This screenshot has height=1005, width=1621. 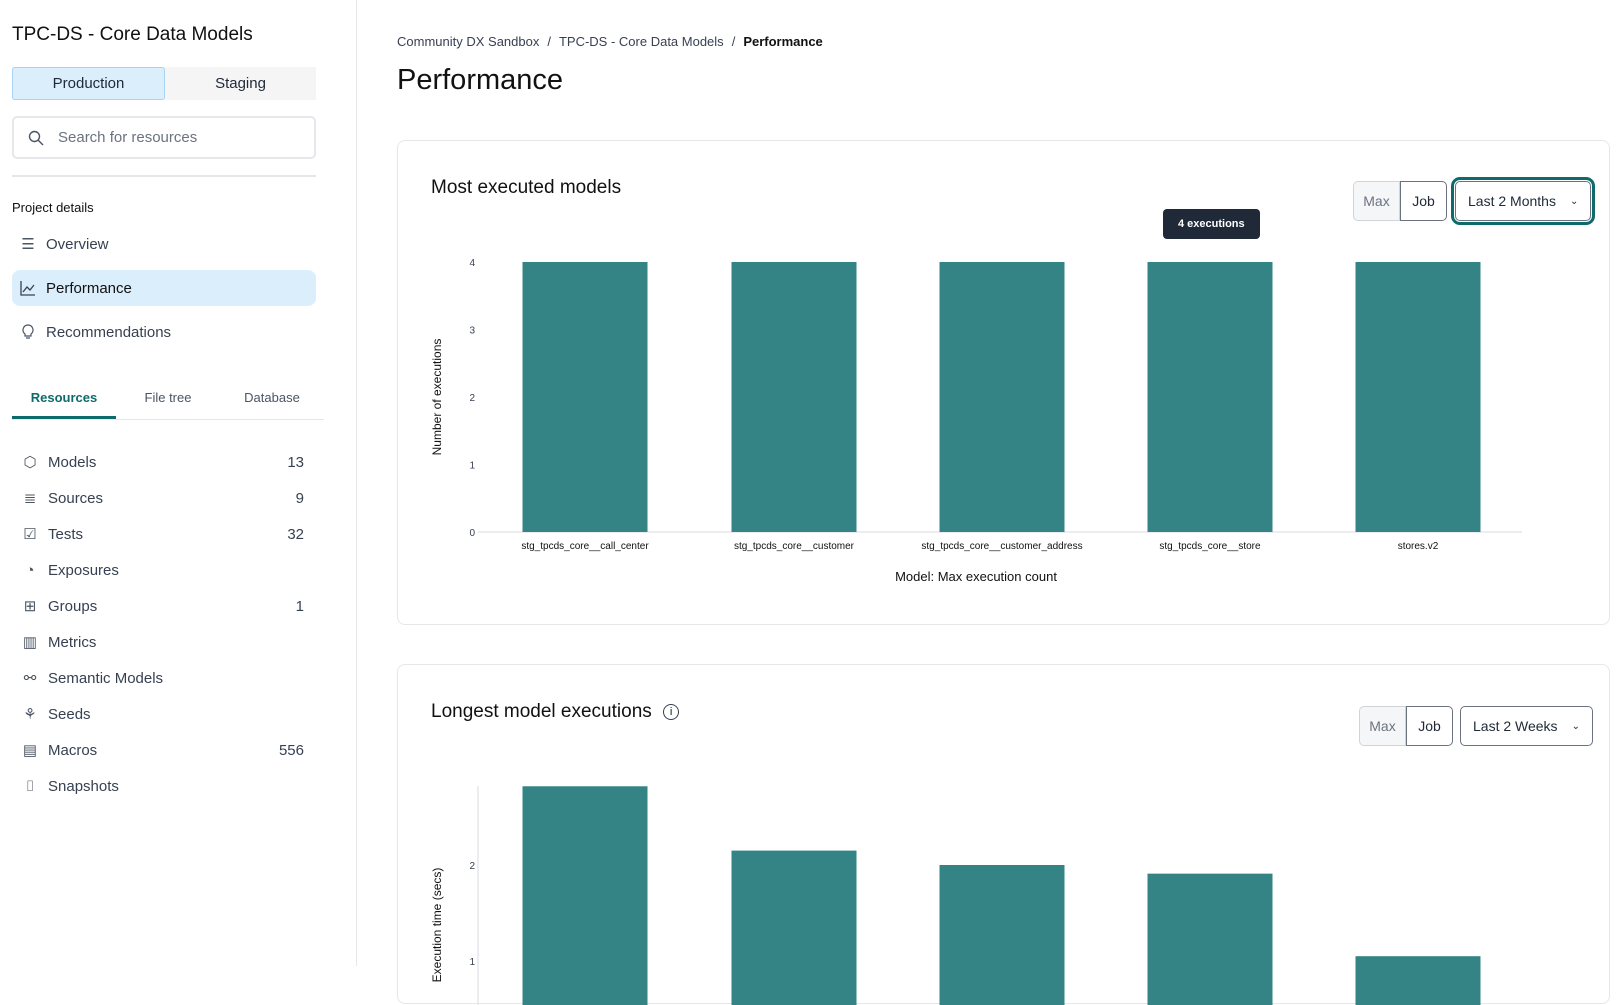 I want to click on y-tick-label: 0, so click(x=472, y=533).